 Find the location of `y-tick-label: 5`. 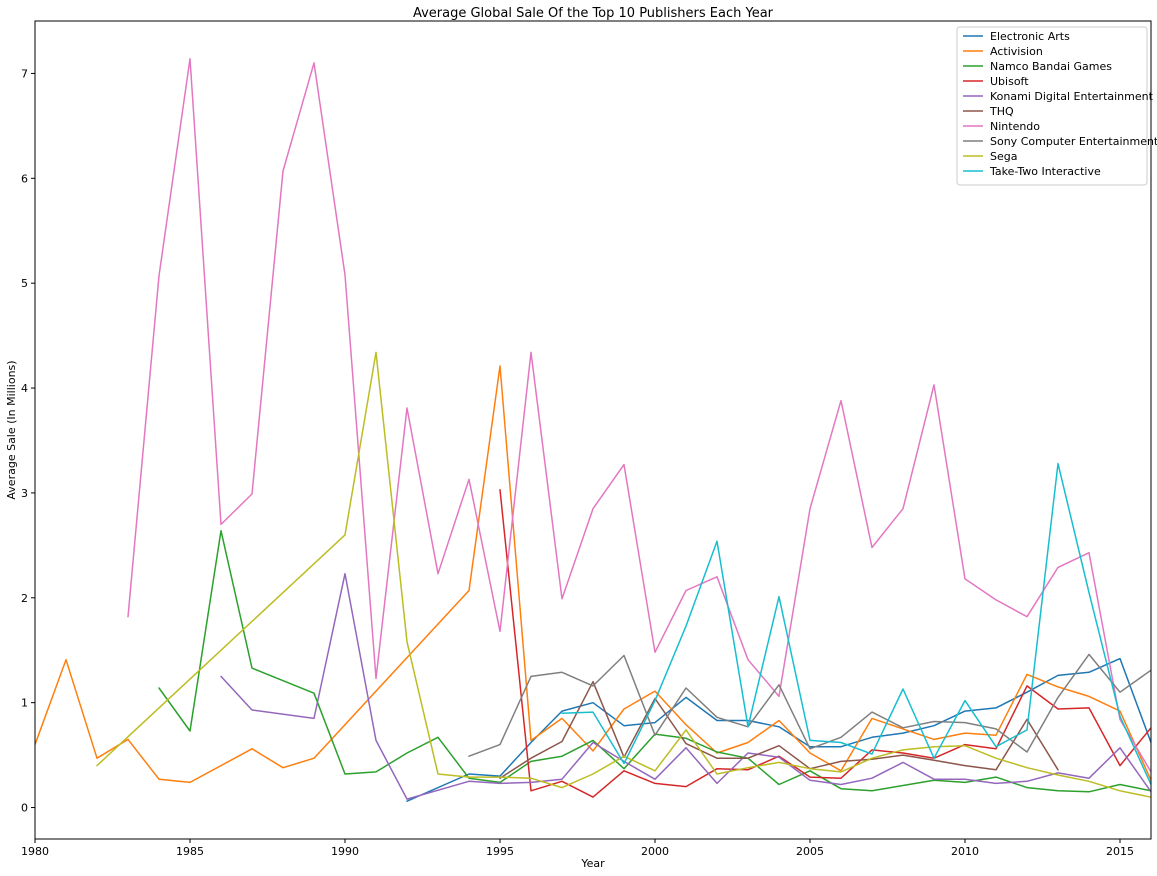

y-tick-label: 5 is located at coordinates (24, 283).